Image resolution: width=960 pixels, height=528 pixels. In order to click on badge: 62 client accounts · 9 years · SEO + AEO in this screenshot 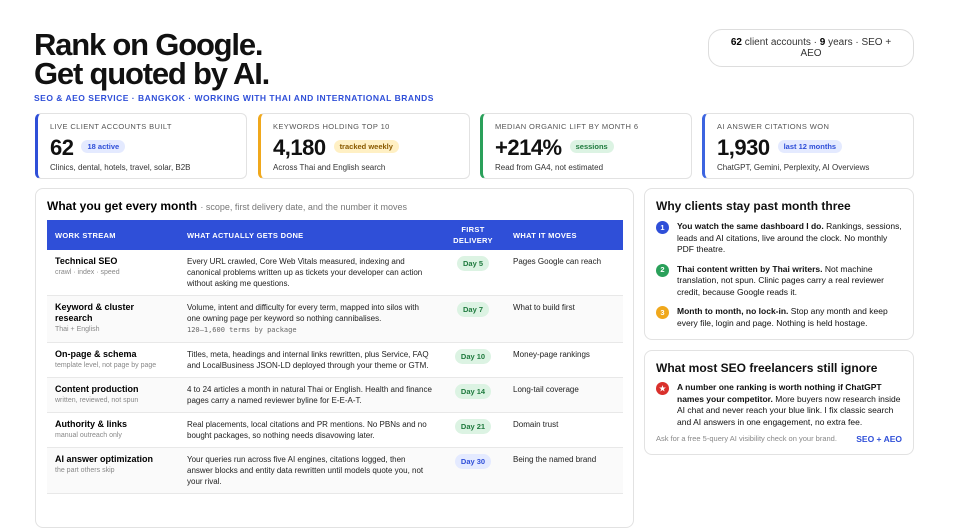, I will do `click(811, 48)`.